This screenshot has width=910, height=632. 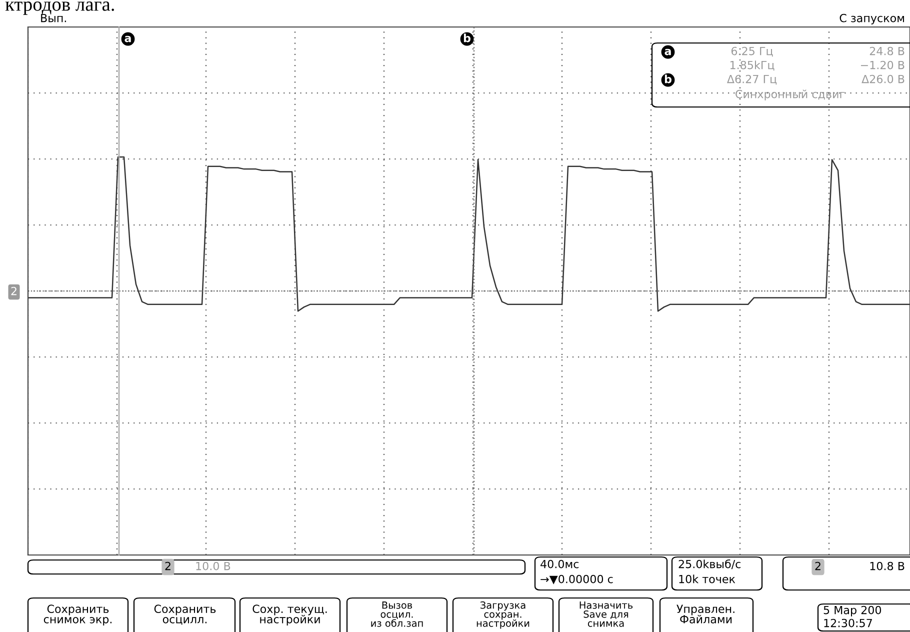 I want to click on text: 40.0мс, so click(x=559, y=564).